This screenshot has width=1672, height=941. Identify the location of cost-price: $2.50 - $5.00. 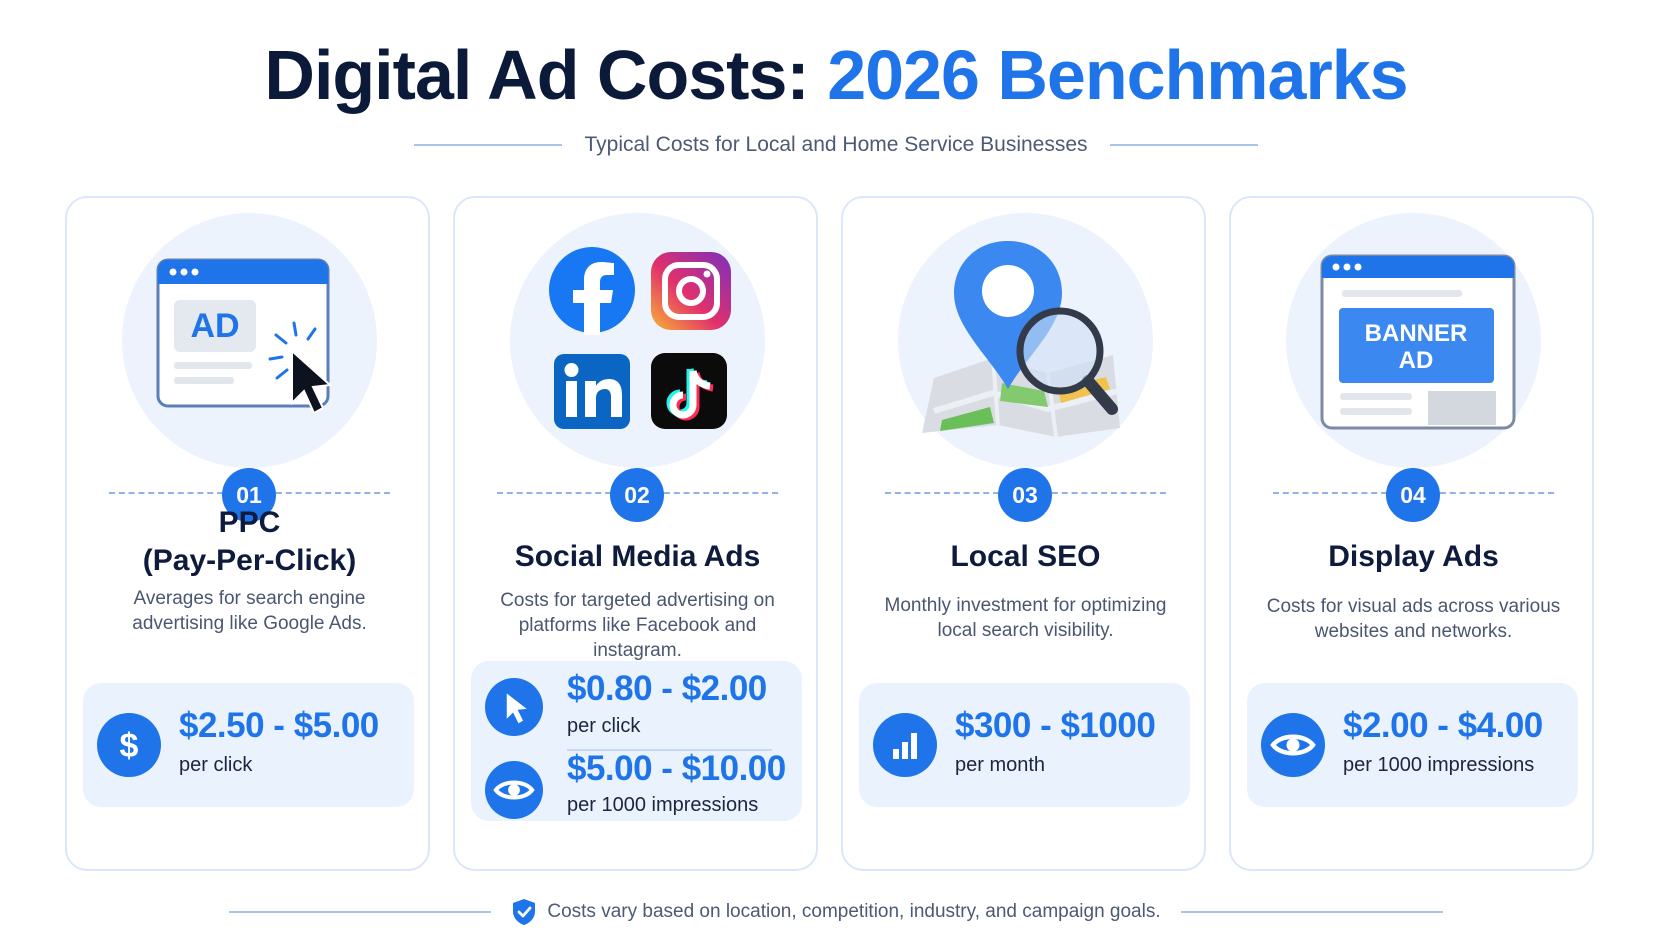
(279, 725).